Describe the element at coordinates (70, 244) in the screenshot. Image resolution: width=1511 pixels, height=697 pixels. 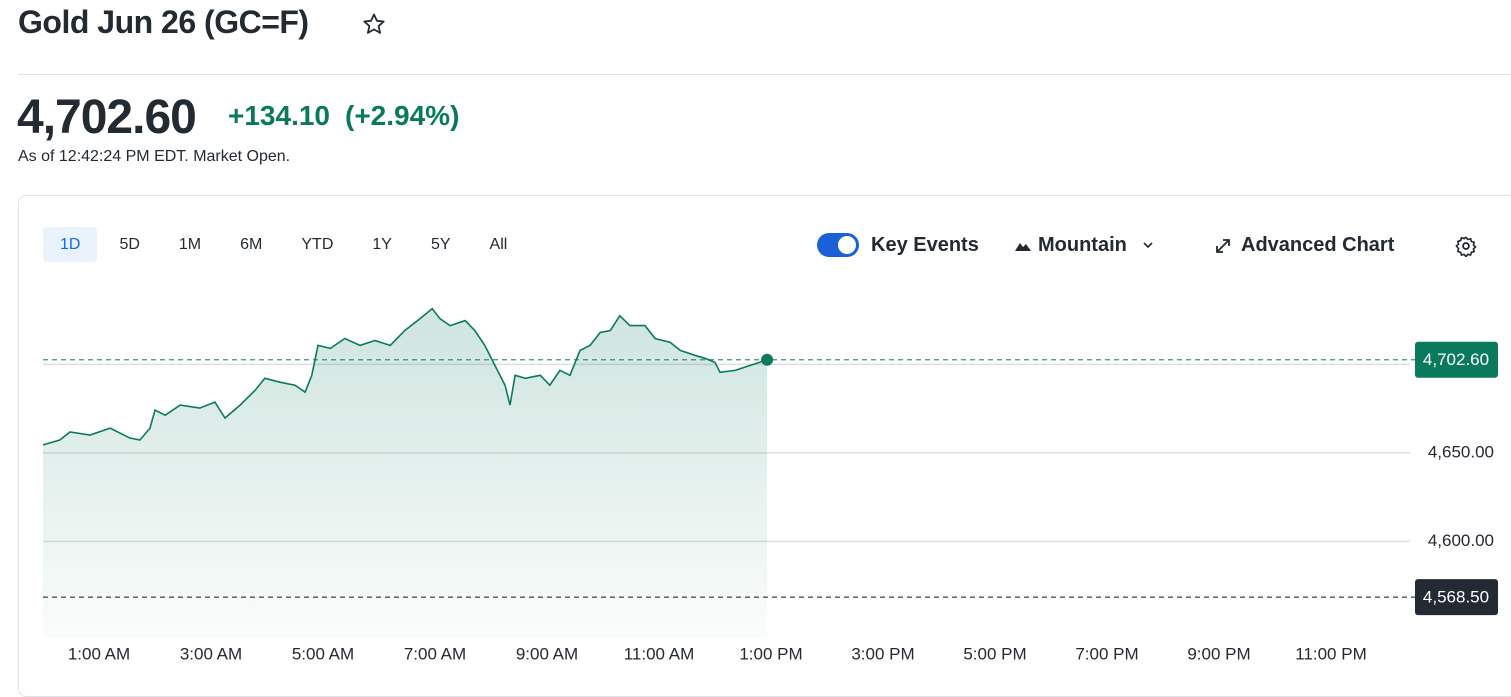
I see `range-button: 1D` at that location.